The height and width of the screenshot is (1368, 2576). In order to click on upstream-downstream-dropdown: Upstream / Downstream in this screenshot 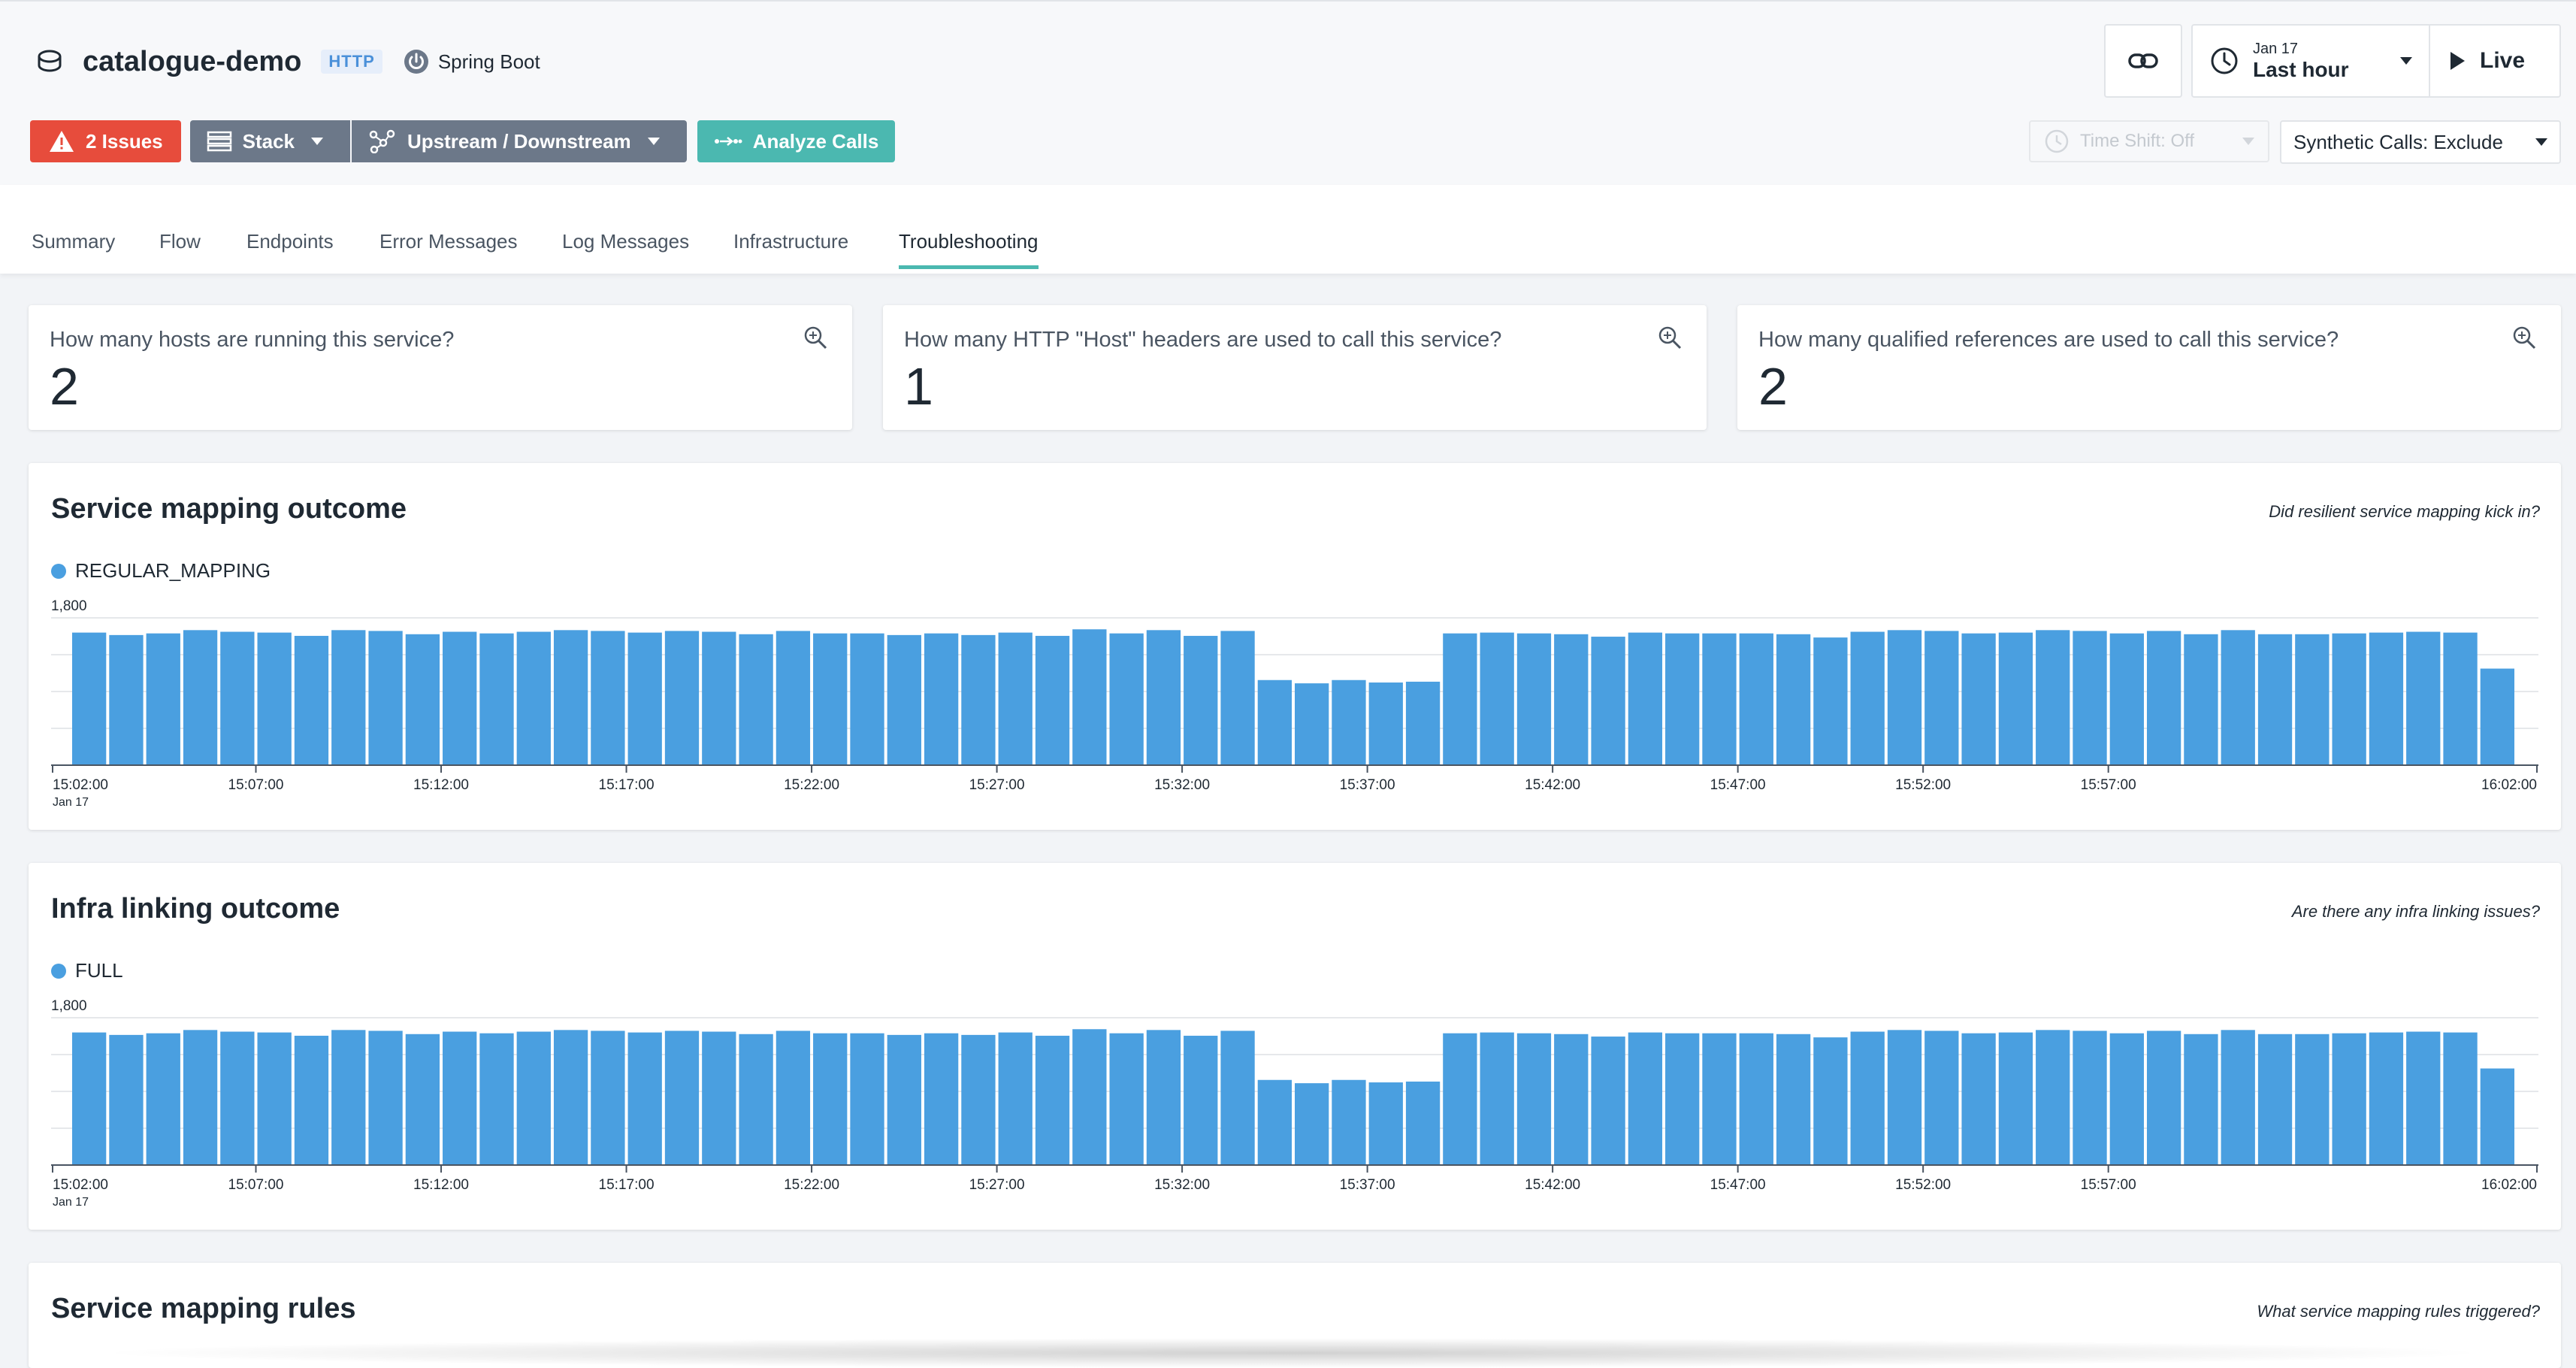, I will do `click(519, 141)`.